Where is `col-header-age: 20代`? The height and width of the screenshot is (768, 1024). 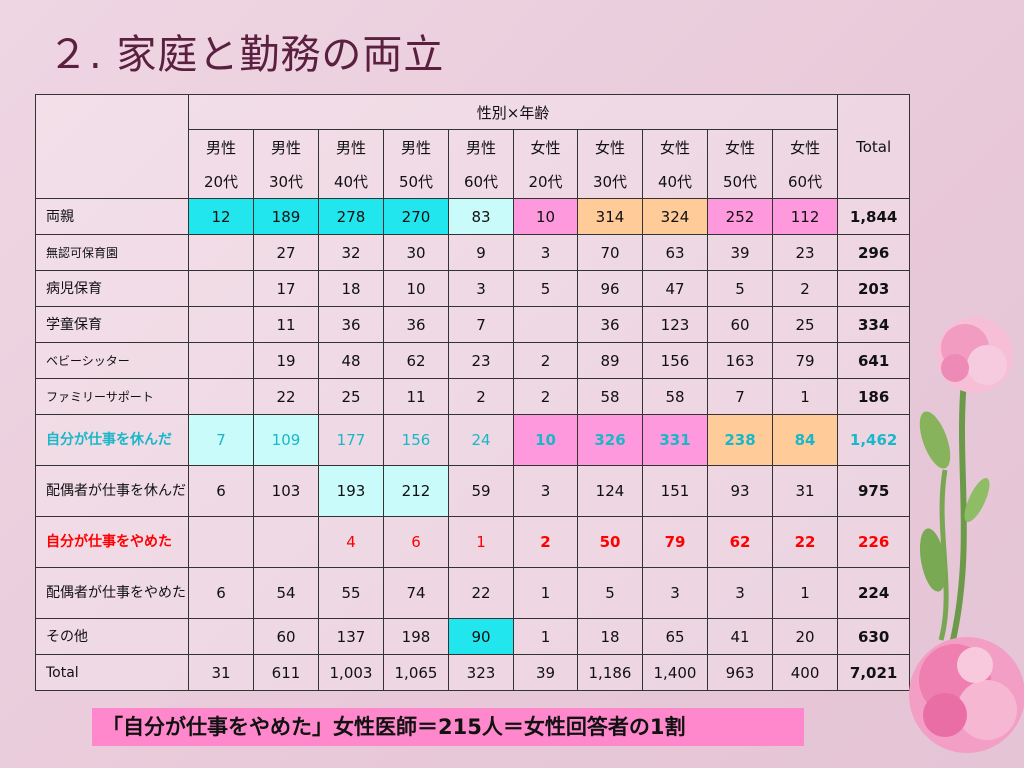
col-header-age: 20代 is located at coordinates (221, 181).